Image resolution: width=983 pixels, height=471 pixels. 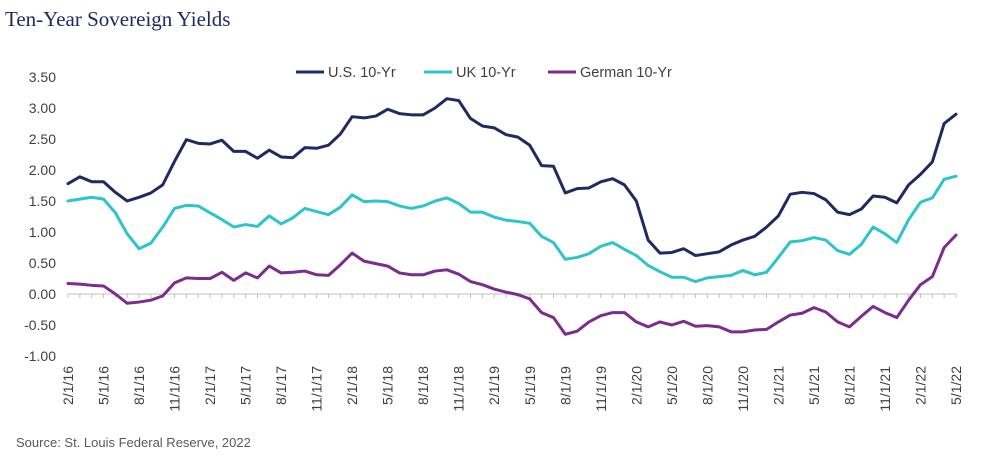 What do you see at coordinates (423, 385) in the screenshot?
I see `x-tick-label: 8/1/18` at bounding box center [423, 385].